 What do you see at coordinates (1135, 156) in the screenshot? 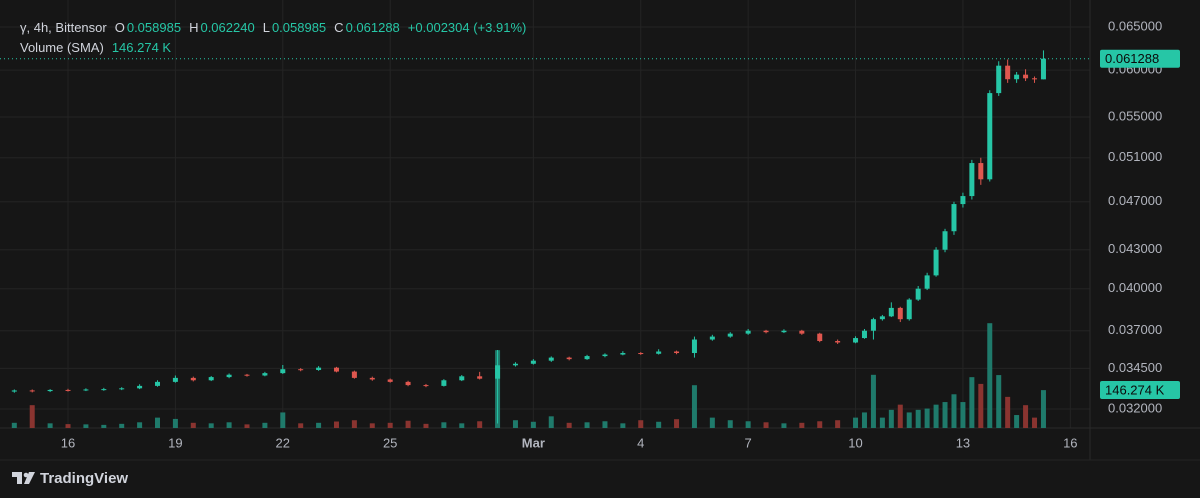
I see `y-tick-label: 0.051000` at bounding box center [1135, 156].